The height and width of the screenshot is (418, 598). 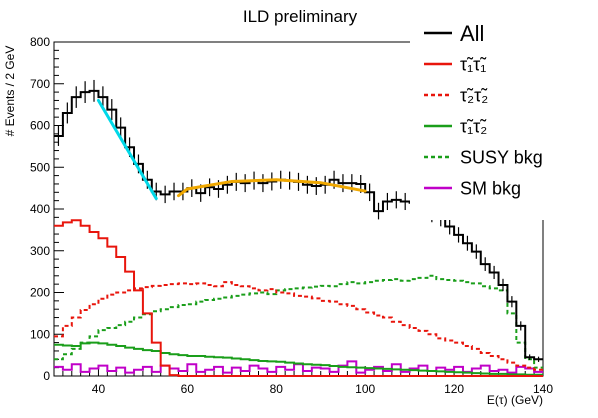 I want to click on legend-label: SM bkg, so click(x=490, y=188).